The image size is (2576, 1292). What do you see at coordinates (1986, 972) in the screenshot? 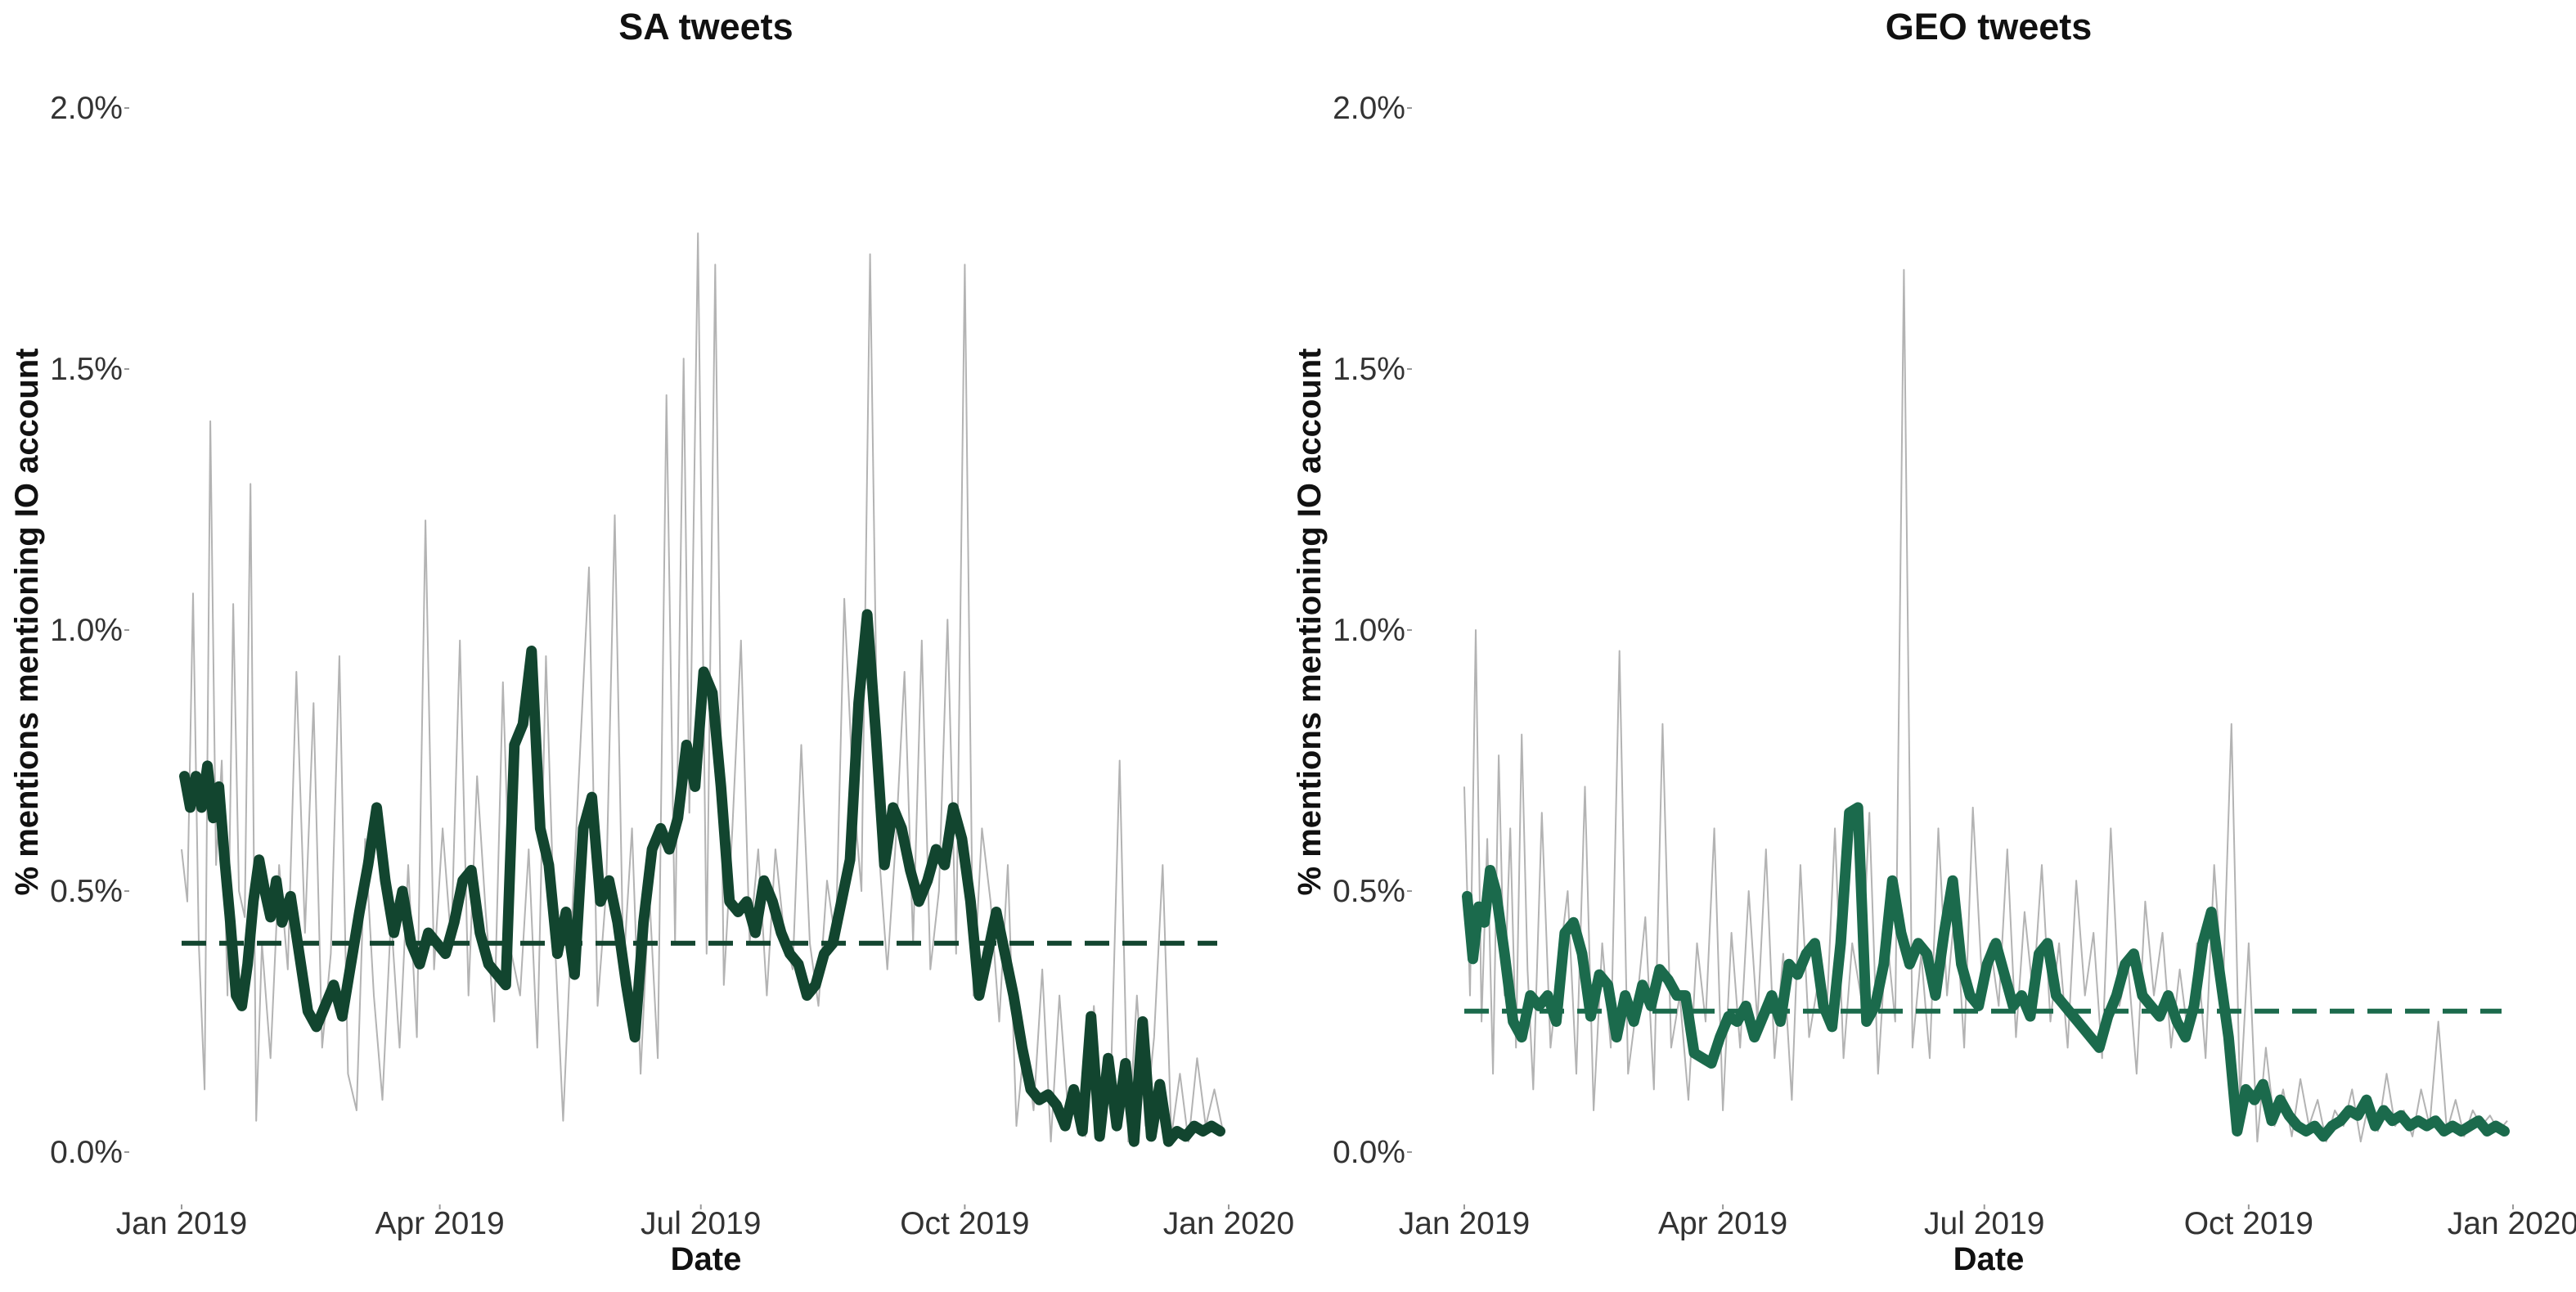
I see `smoothed-series-line` at bounding box center [1986, 972].